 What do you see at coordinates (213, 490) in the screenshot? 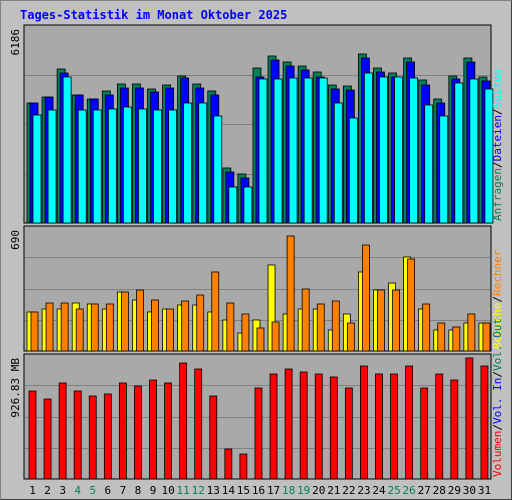
I see `x-tick-label-day-13: 13` at bounding box center [213, 490].